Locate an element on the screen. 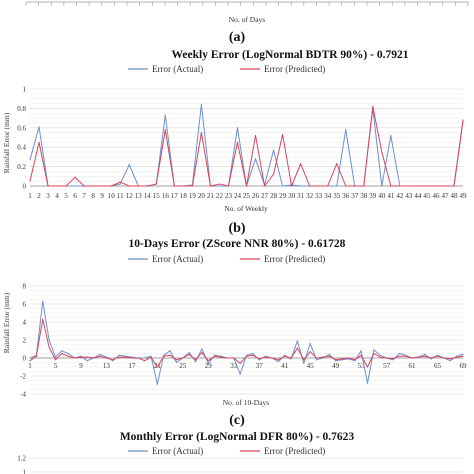 The width and height of the screenshot is (474, 474). chart-c-x-tick-label: 25 is located at coordinates (183, 366).